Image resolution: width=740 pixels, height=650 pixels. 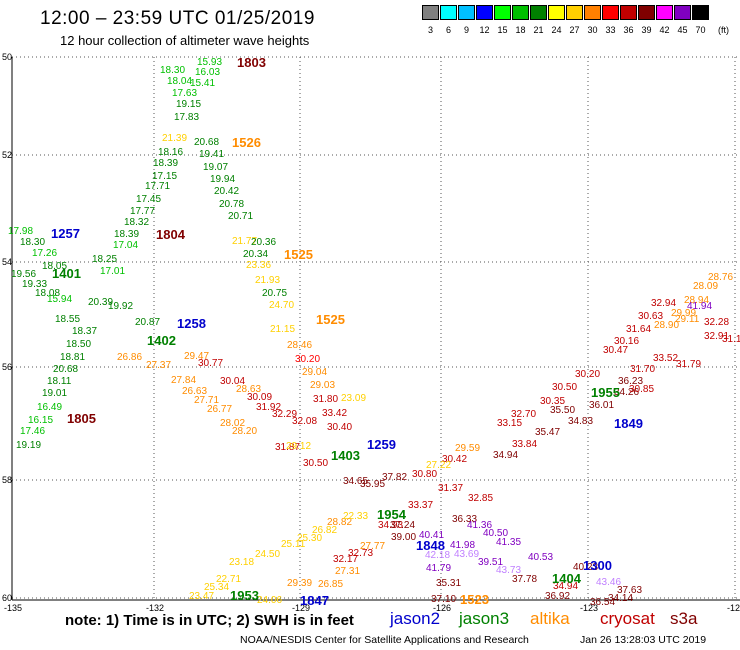 I want to click on wave-height-label: 18.25, so click(x=104, y=259).